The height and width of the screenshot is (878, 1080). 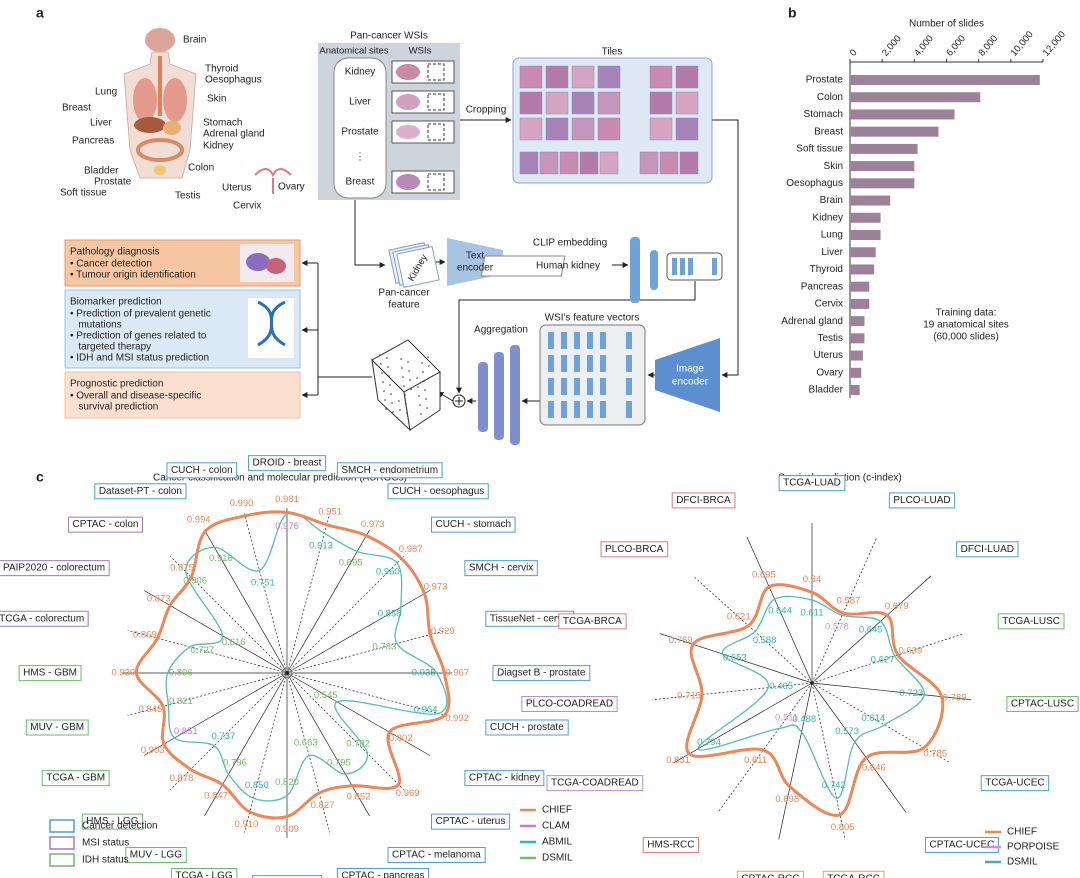 What do you see at coordinates (202, 470) in the screenshot?
I see `axis-label: CUCH - colon` at bounding box center [202, 470].